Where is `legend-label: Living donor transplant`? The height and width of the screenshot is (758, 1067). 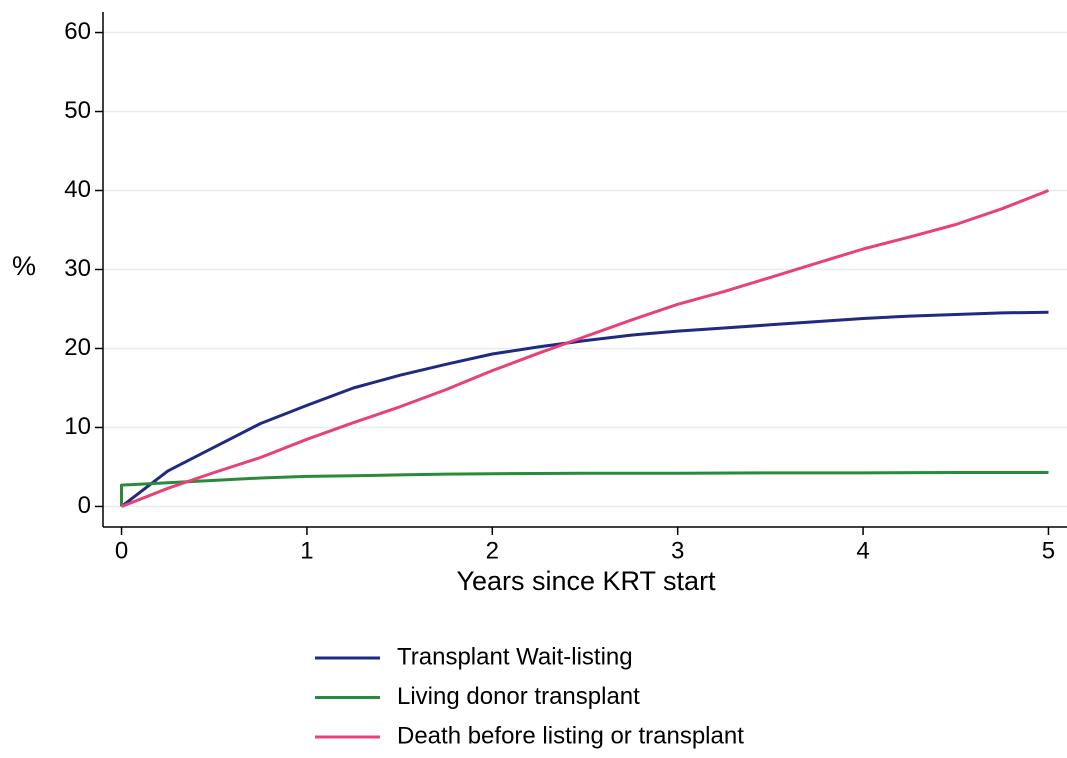
legend-label: Living donor transplant is located at coordinates (518, 696).